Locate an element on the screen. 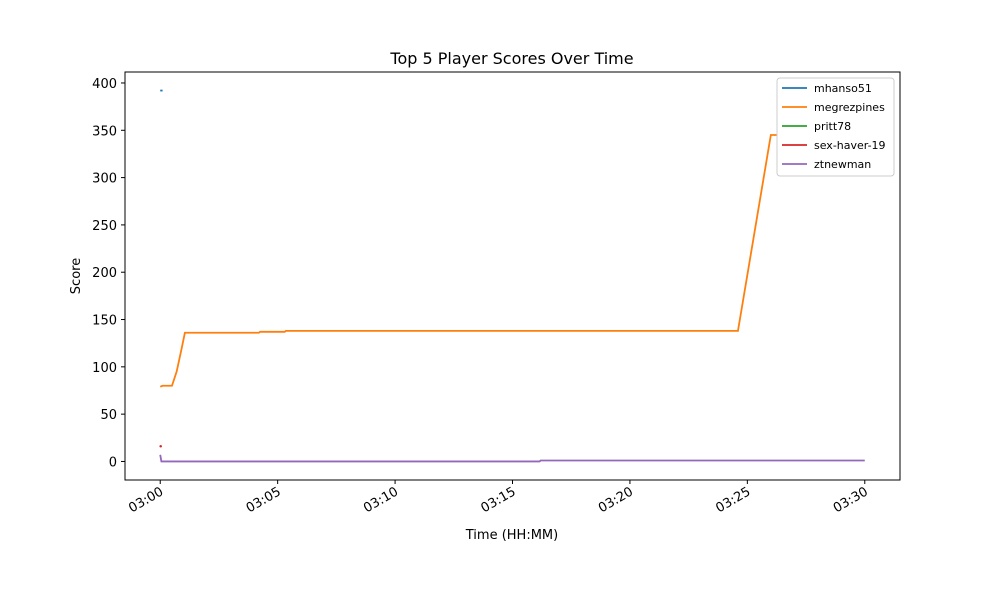 This screenshot has height=604, width=1000. y-tick-label: 150 is located at coordinates (104, 321).